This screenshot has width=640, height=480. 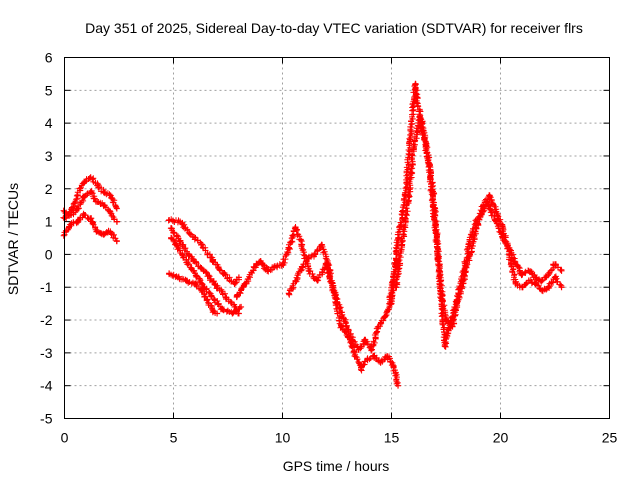 What do you see at coordinates (317, 289) in the screenshot?
I see `series-8-markers` at bounding box center [317, 289].